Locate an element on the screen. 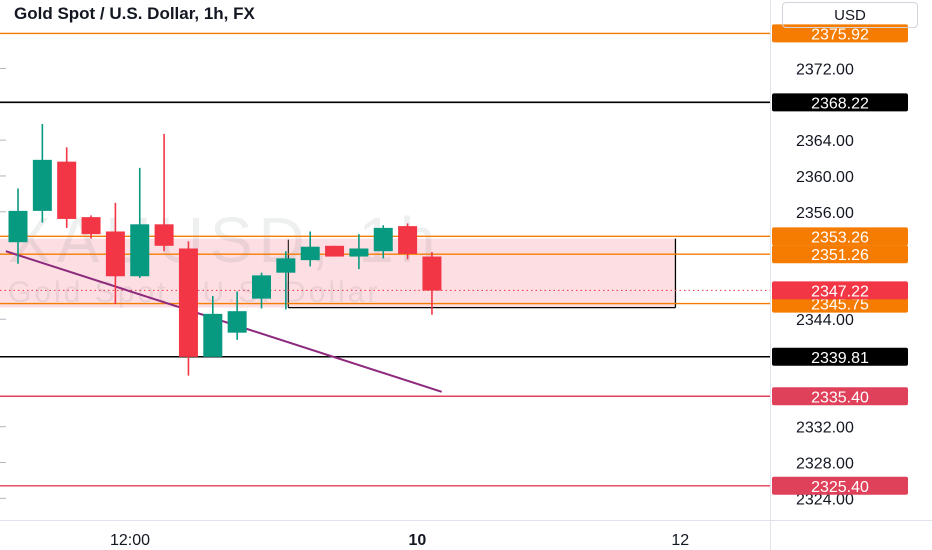  price-label-text: 2335.40 is located at coordinates (840, 397).